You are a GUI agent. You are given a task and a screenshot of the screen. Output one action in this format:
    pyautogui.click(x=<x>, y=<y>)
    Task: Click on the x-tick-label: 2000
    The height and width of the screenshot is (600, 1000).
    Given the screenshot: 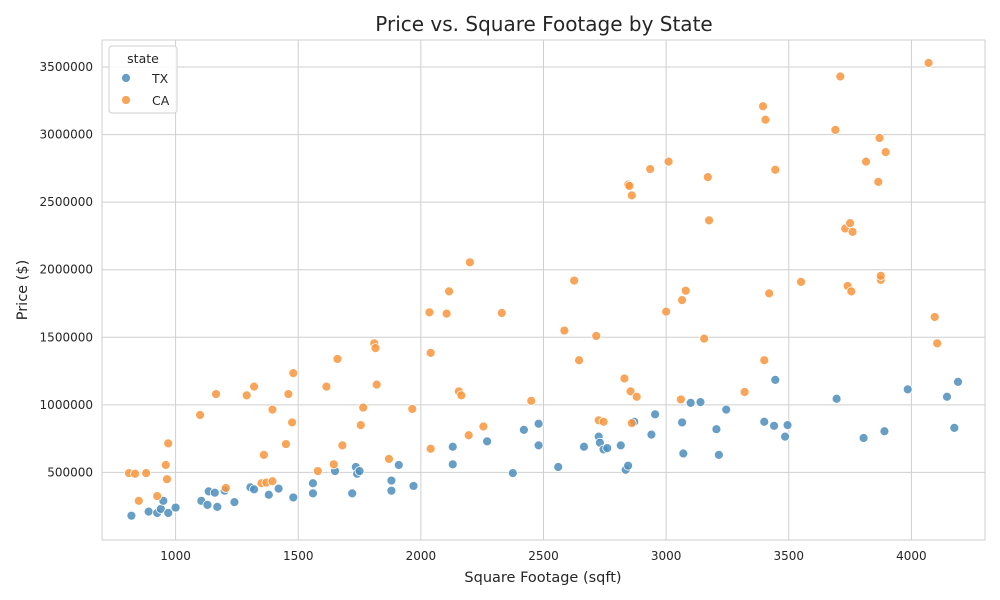 What is the action you would take?
    pyautogui.click(x=421, y=556)
    